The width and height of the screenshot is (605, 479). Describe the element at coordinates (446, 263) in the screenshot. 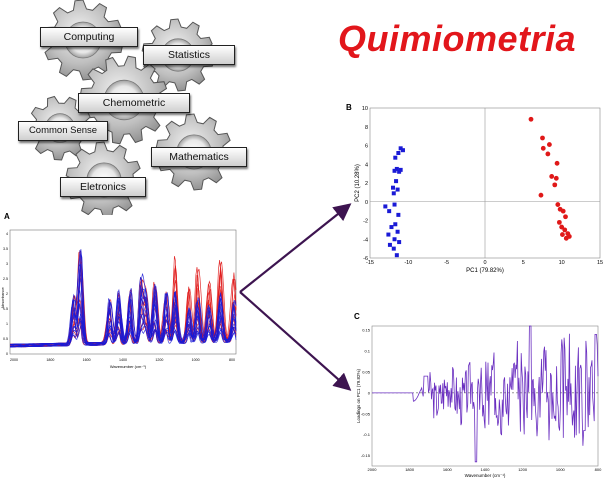

I see `panel-b-xtick: -5` at that location.